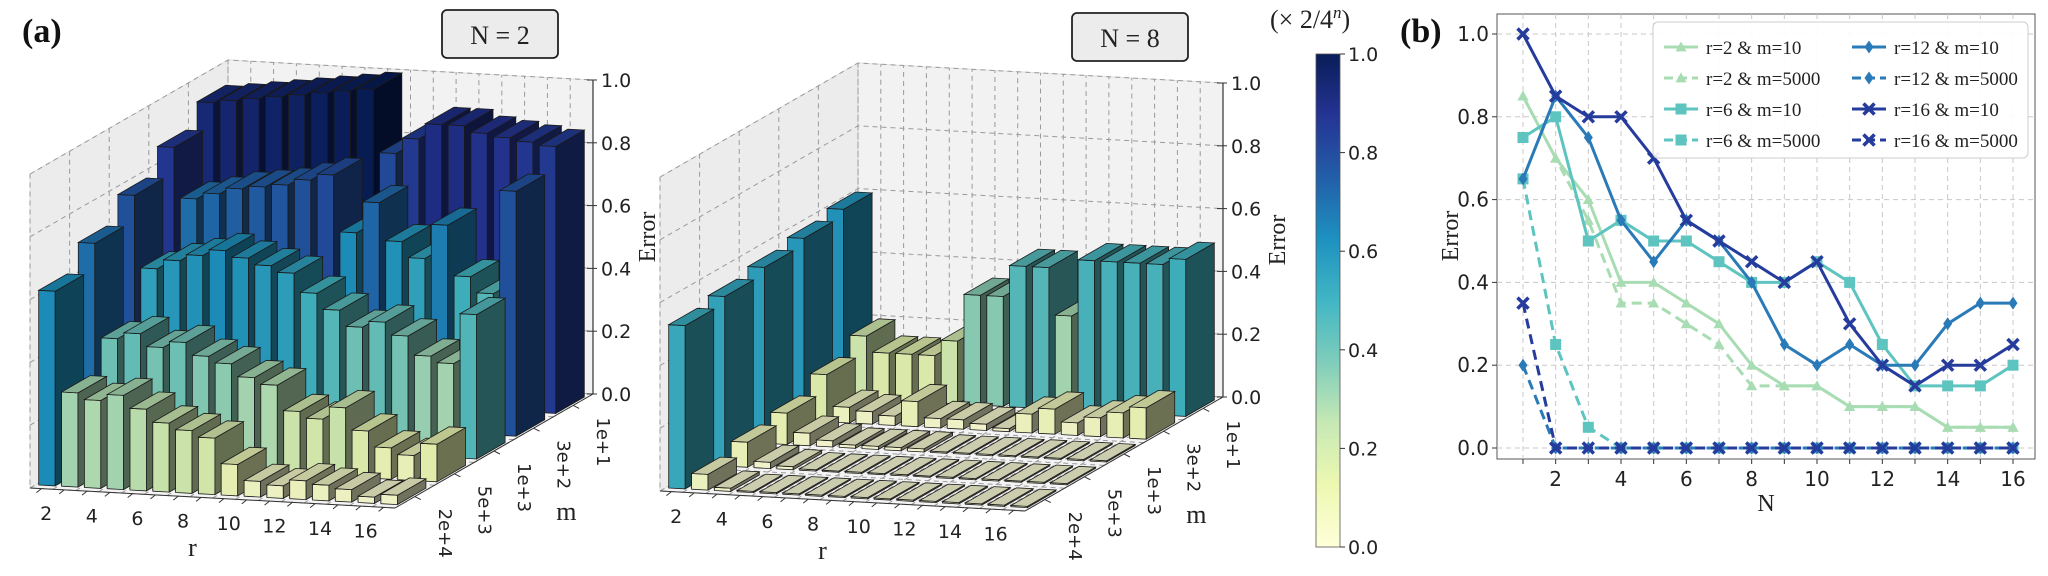  I want to click on legend-label: r=6 & m=5000, so click(1763, 141).